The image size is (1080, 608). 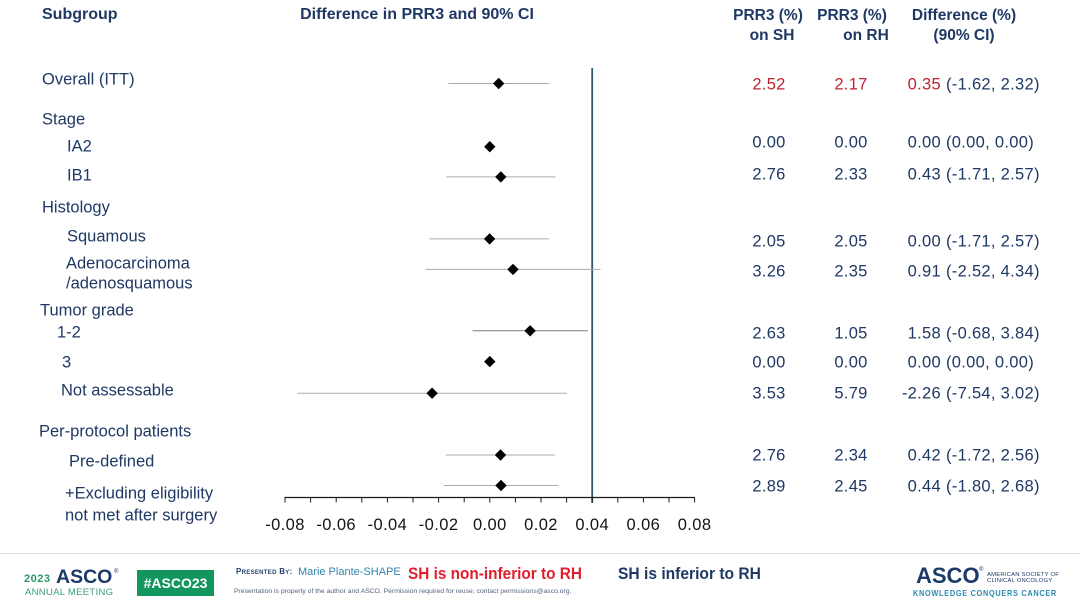 What do you see at coordinates (592, 525) in the screenshot?
I see `svg-text: 0.04` at bounding box center [592, 525].